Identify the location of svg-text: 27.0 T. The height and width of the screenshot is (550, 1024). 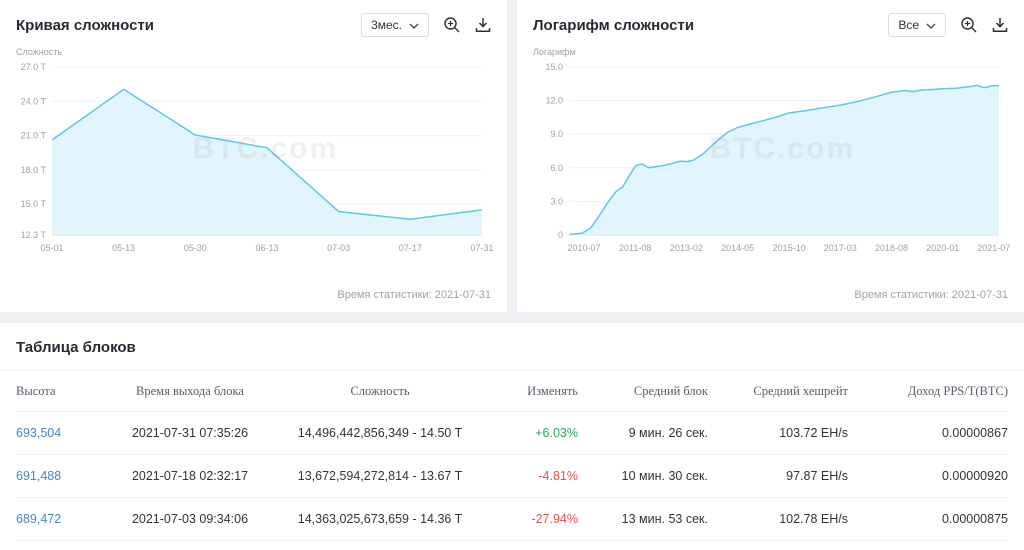
(34, 67).